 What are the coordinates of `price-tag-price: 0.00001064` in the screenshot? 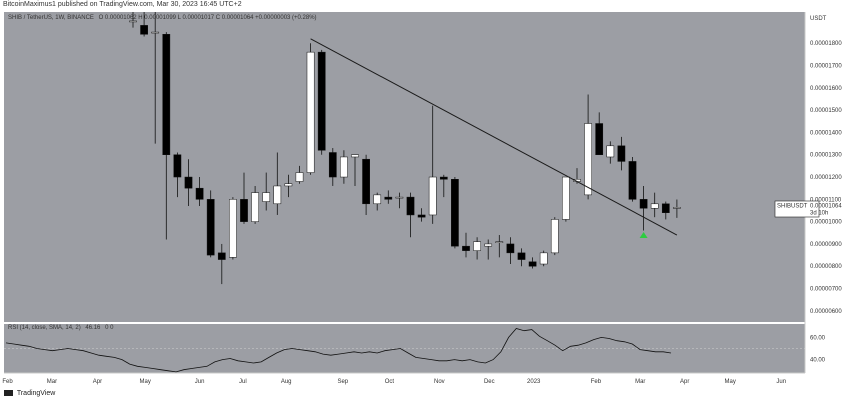 It's located at (826, 207).